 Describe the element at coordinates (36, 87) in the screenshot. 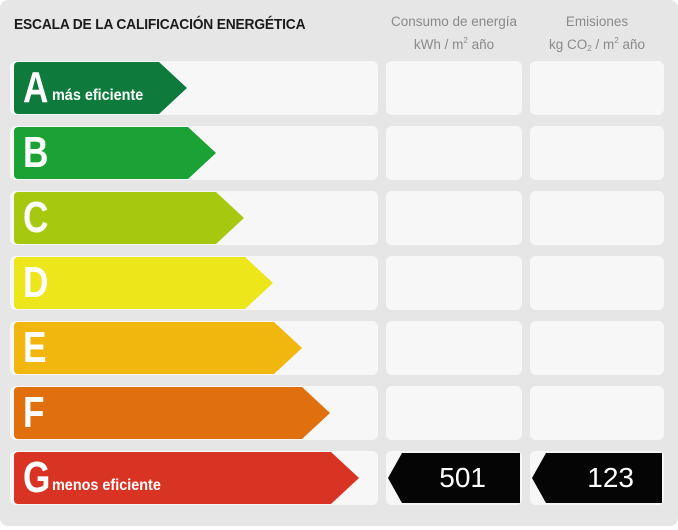

I see `rating-letter: A` at that location.